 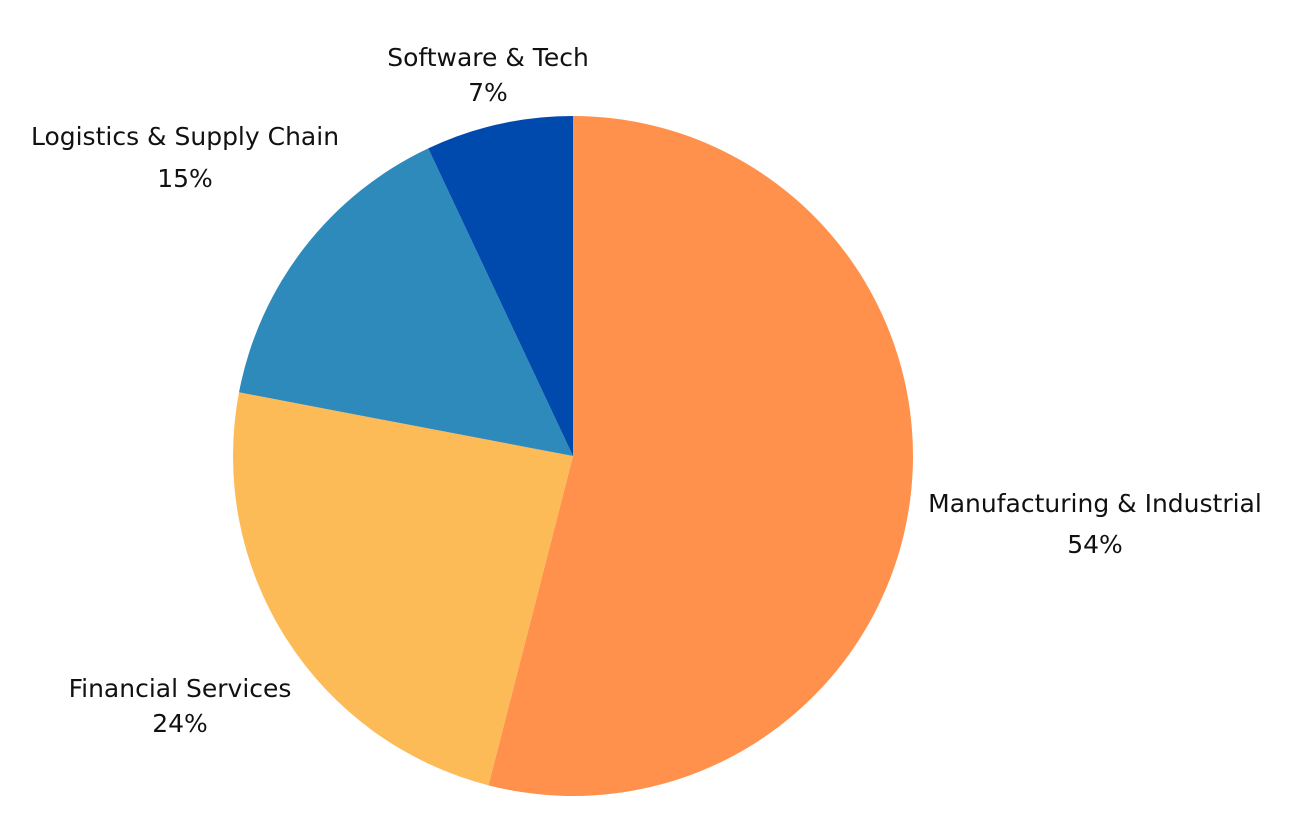 What do you see at coordinates (1095, 544) in the screenshot?
I see `slice-value-manufacturing-and-industrial: 54%` at bounding box center [1095, 544].